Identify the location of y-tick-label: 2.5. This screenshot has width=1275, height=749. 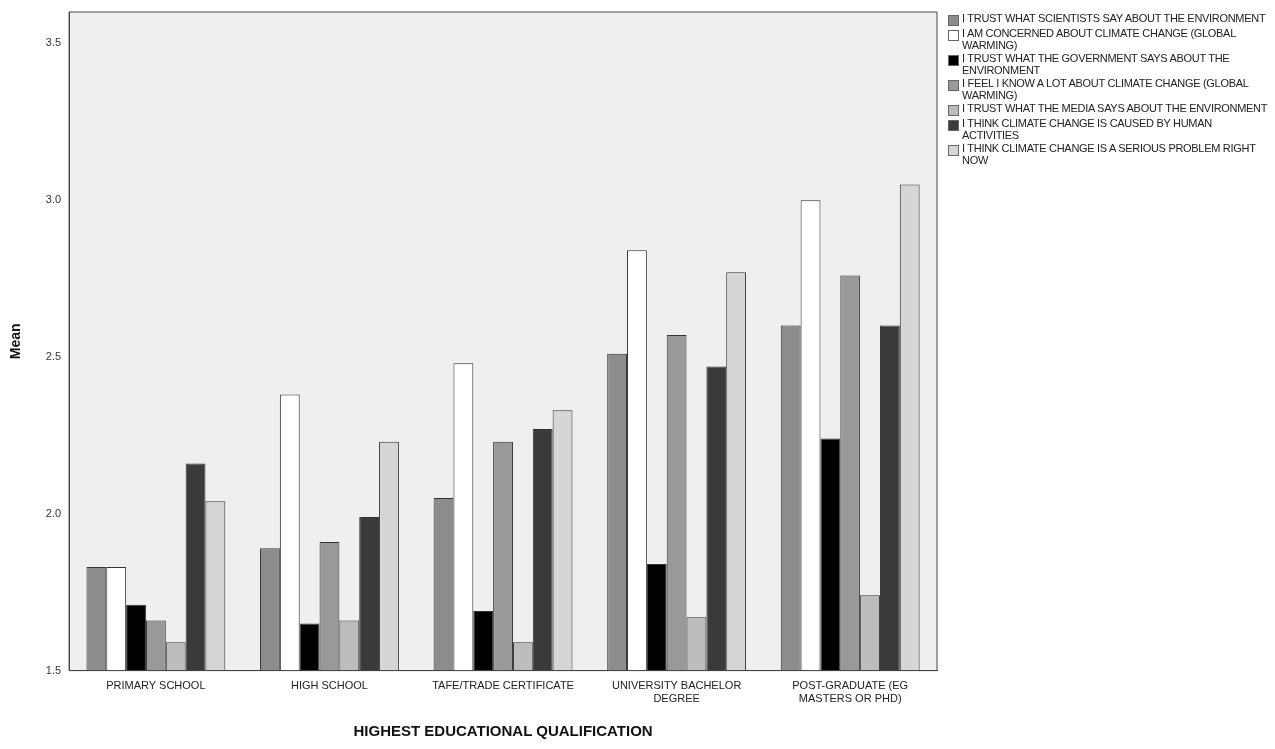
(53, 356).